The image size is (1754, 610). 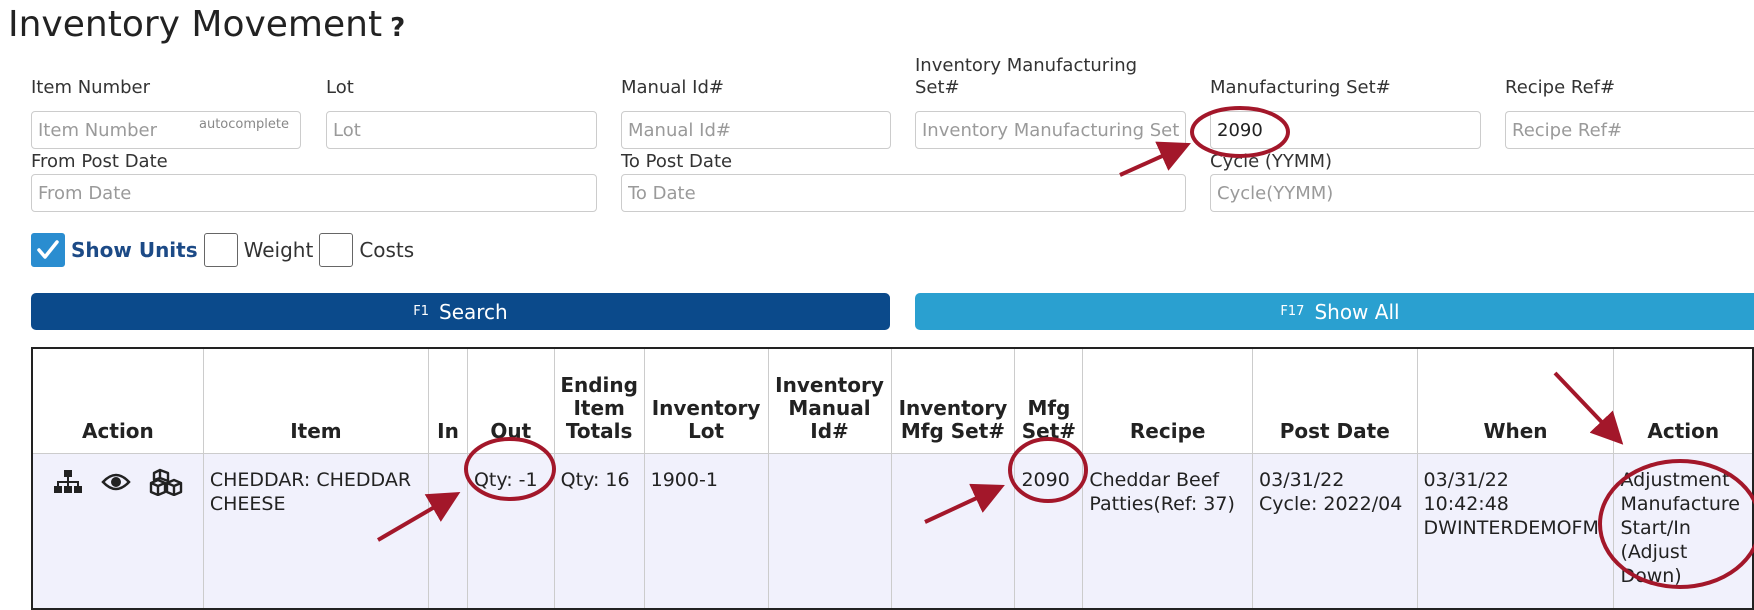 What do you see at coordinates (1050, 130) in the screenshot?
I see `inv-mfg-set-input` at bounding box center [1050, 130].